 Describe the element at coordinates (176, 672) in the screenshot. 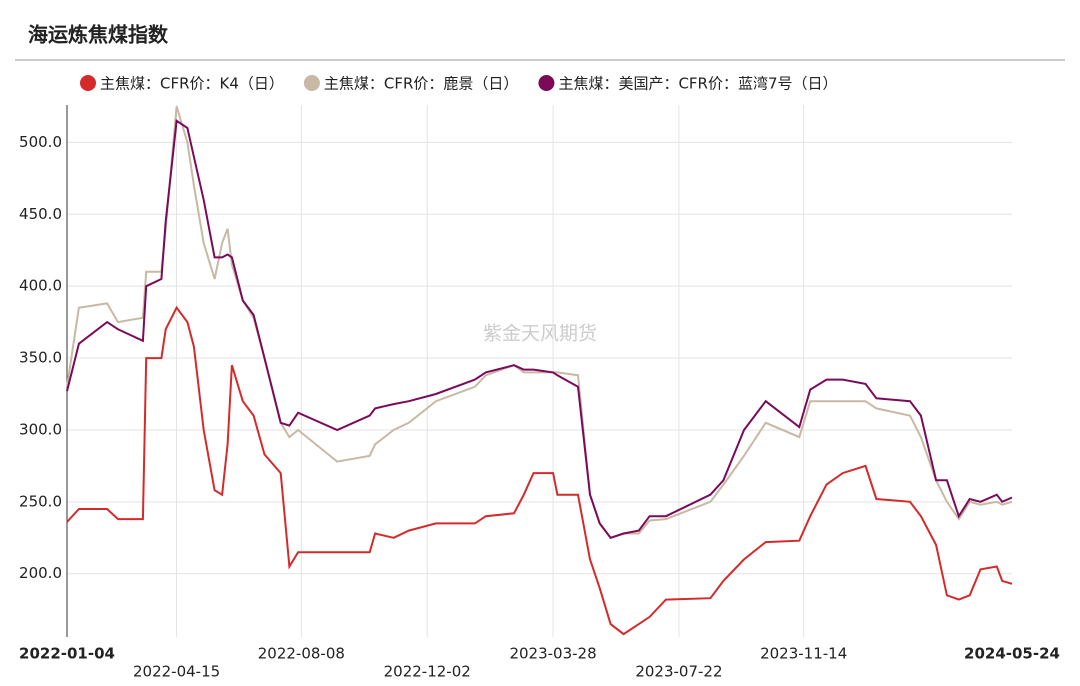

I see `x-tick-label: 2022-04-15` at that location.